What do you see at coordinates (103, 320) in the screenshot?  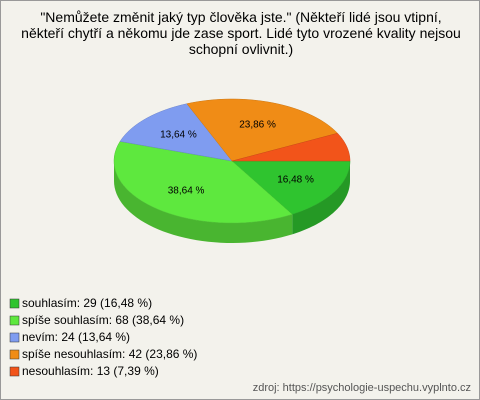 I see `legend-entry: spíše souhlasím: 68 (38,64 %)` at bounding box center [103, 320].